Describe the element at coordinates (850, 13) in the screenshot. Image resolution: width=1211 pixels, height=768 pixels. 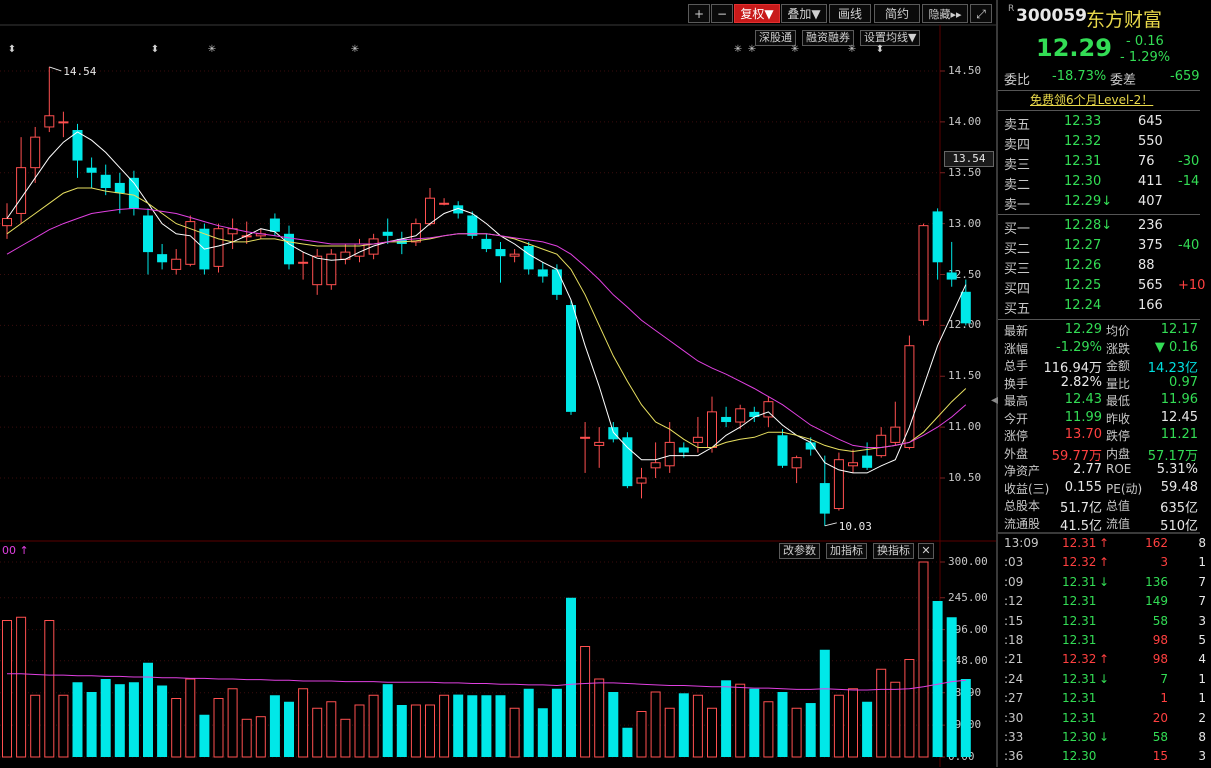
I see `draw-line-button: 画线` at that location.